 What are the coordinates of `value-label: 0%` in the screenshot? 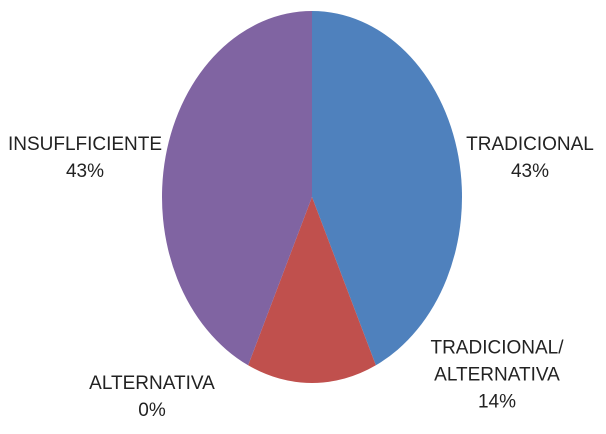 It's located at (152, 410).